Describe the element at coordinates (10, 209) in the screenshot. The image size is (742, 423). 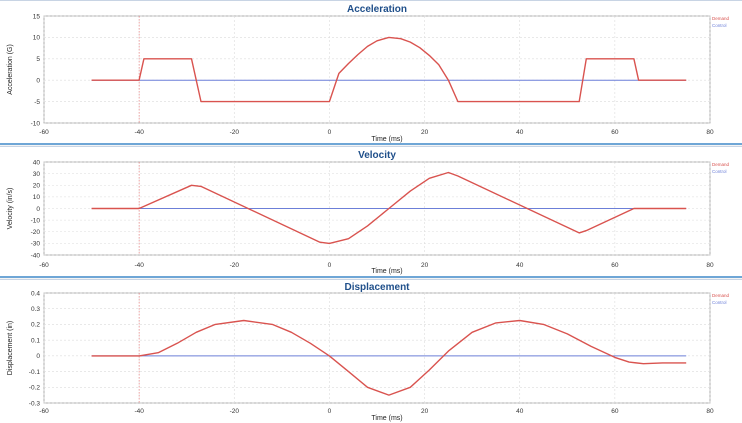
I see `y-axis-label: Velocity (in/s)` at that location.